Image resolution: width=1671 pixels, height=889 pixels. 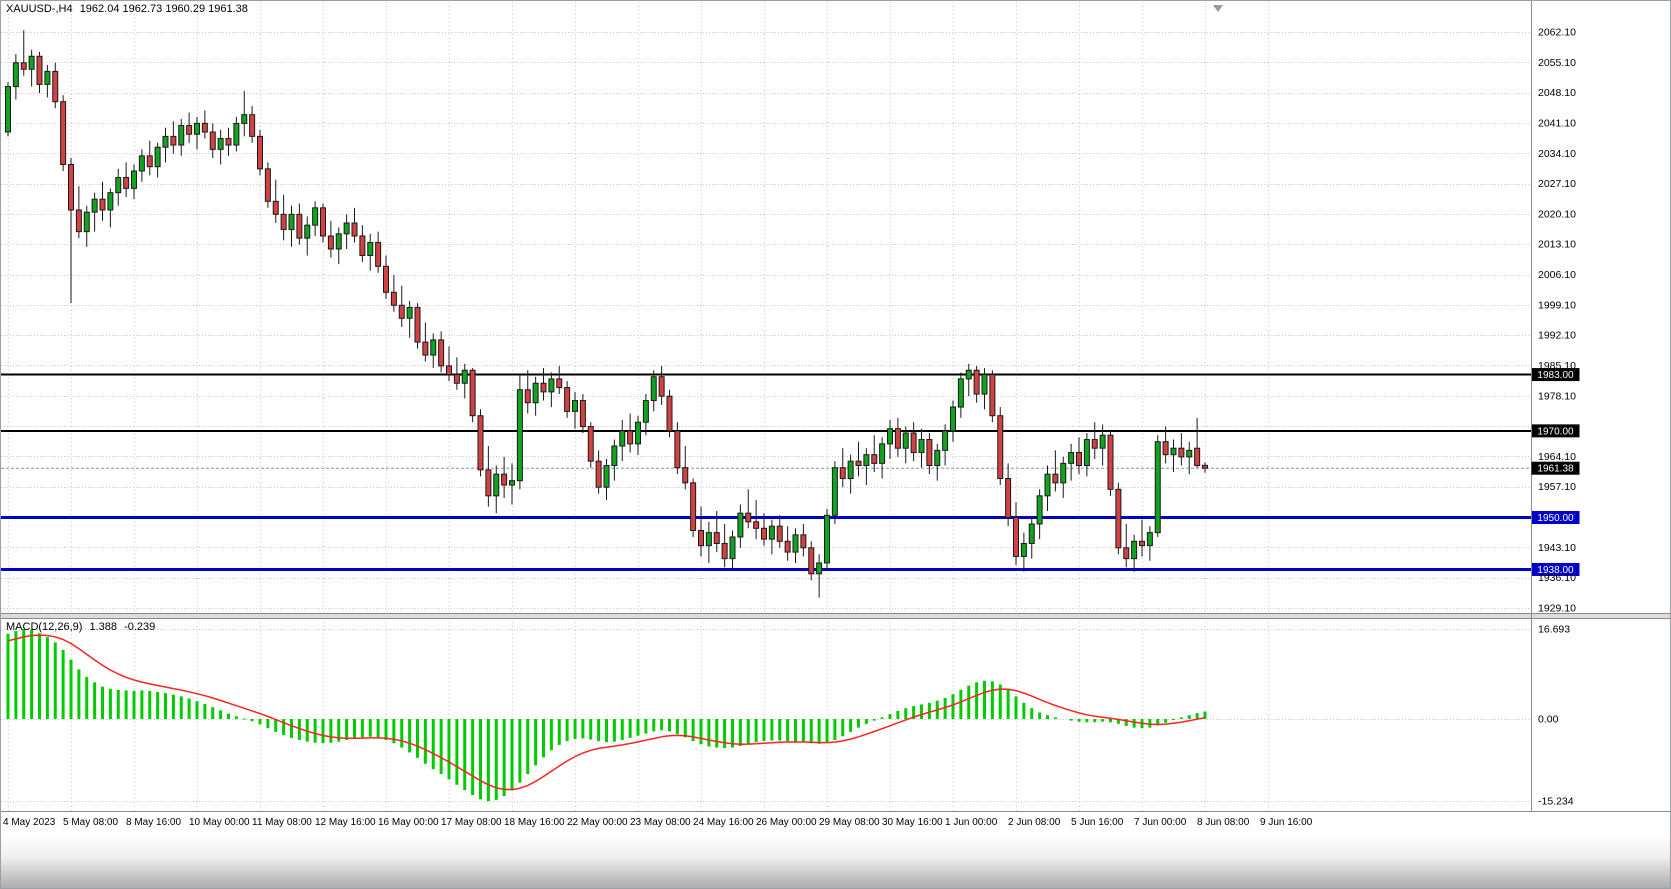 What do you see at coordinates (1218, 8) in the screenshot?
I see `chart-shift-marker` at bounding box center [1218, 8].